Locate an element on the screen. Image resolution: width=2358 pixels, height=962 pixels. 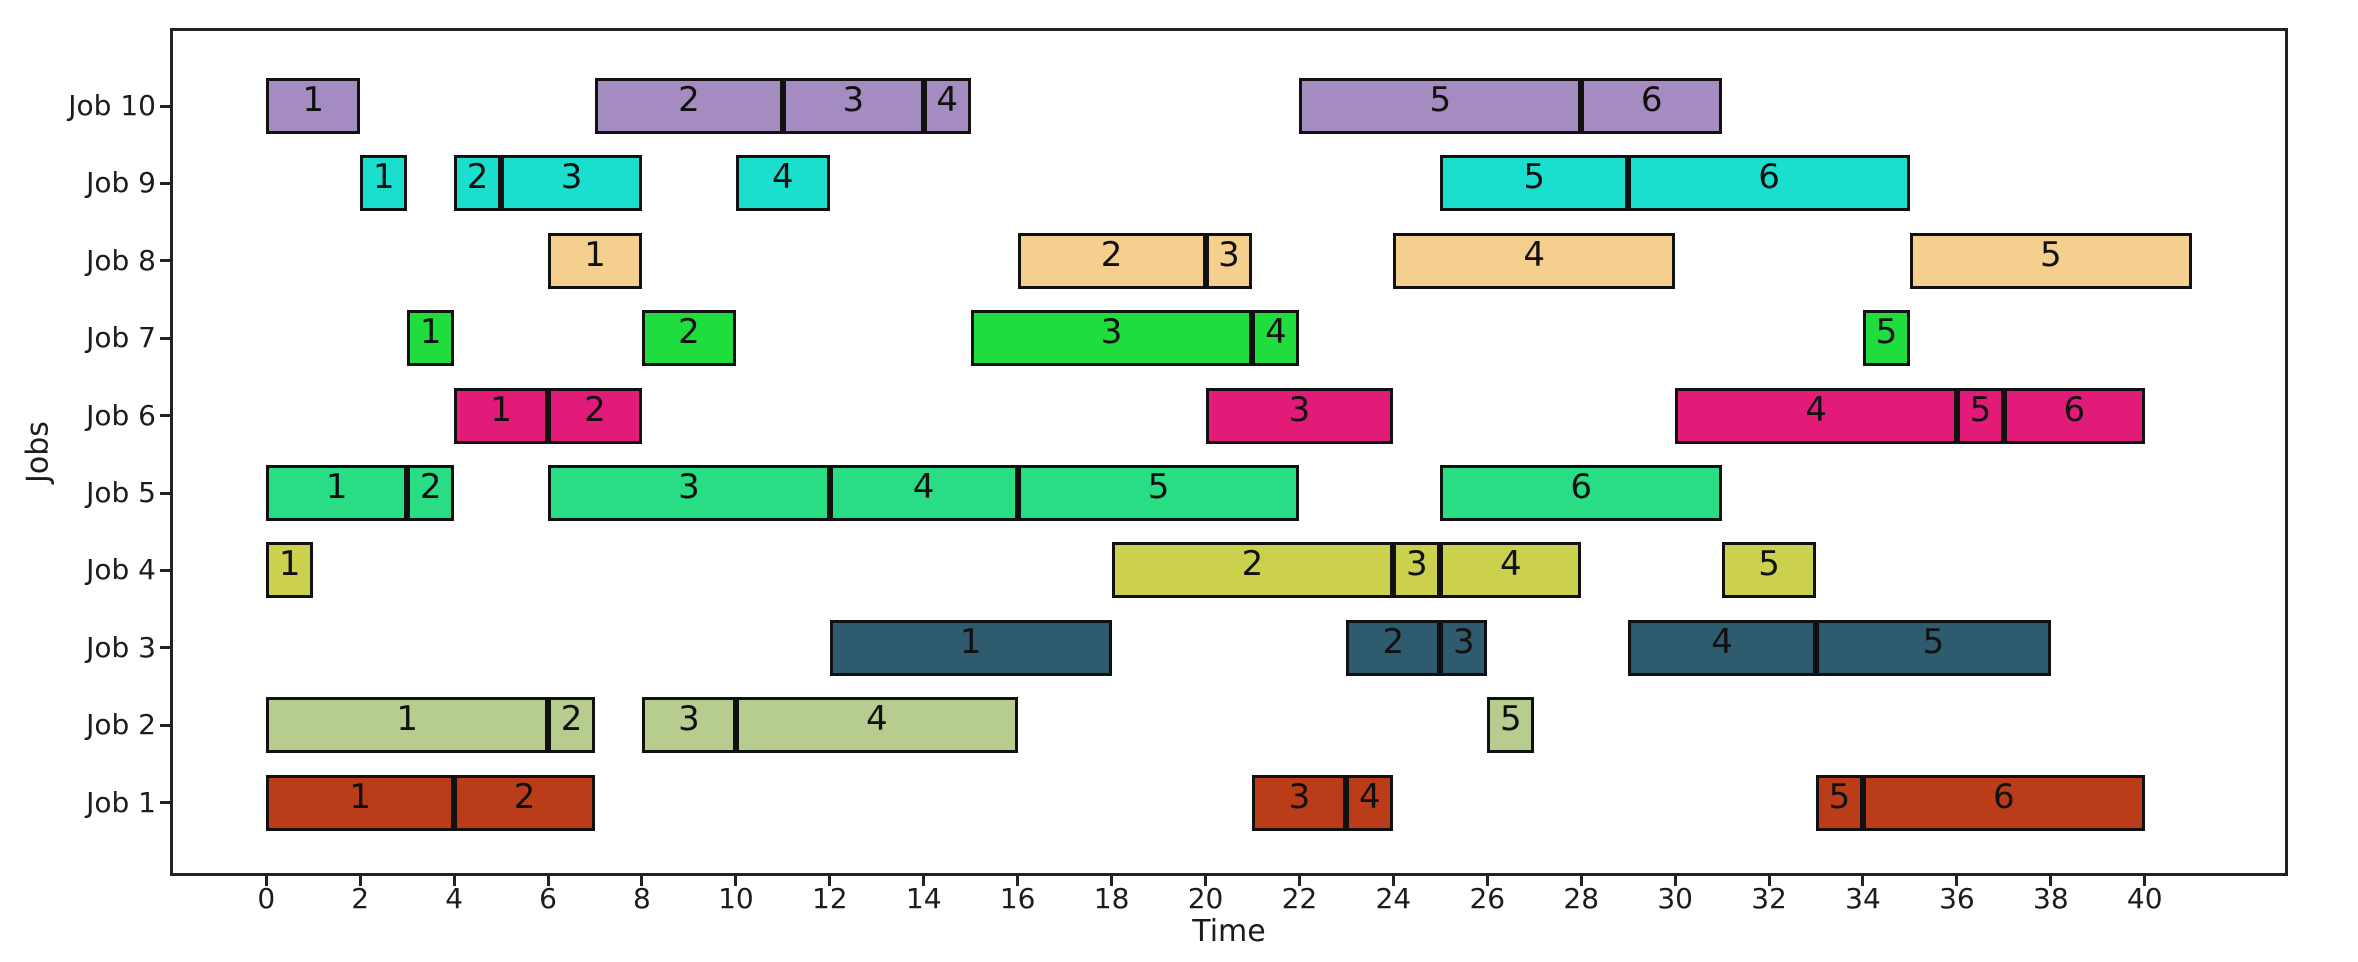
gantt-bar-job-6-op1: 1 is located at coordinates (501, 415).